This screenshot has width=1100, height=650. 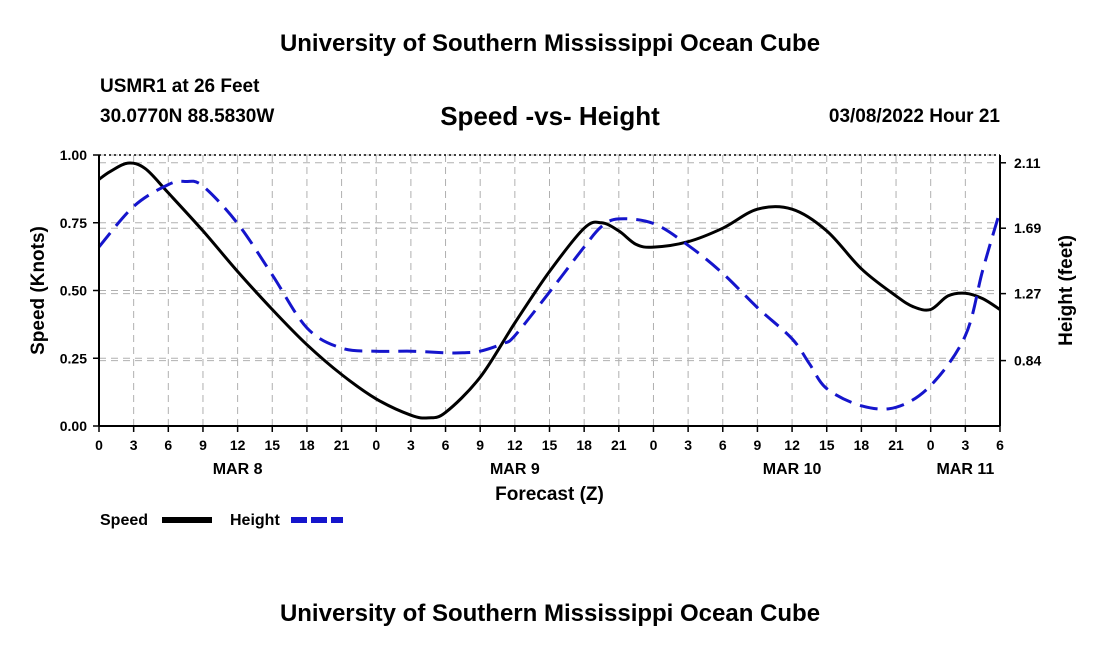 What do you see at coordinates (73, 223) in the screenshot?
I see `y-tick-label: 0.75` at bounding box center [73, 223].